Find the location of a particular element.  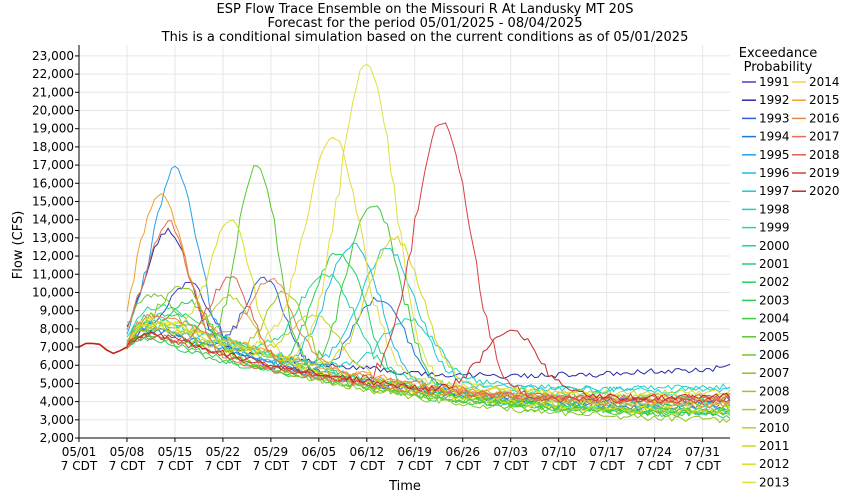

observed-layer is located at coordinates (103, 348).